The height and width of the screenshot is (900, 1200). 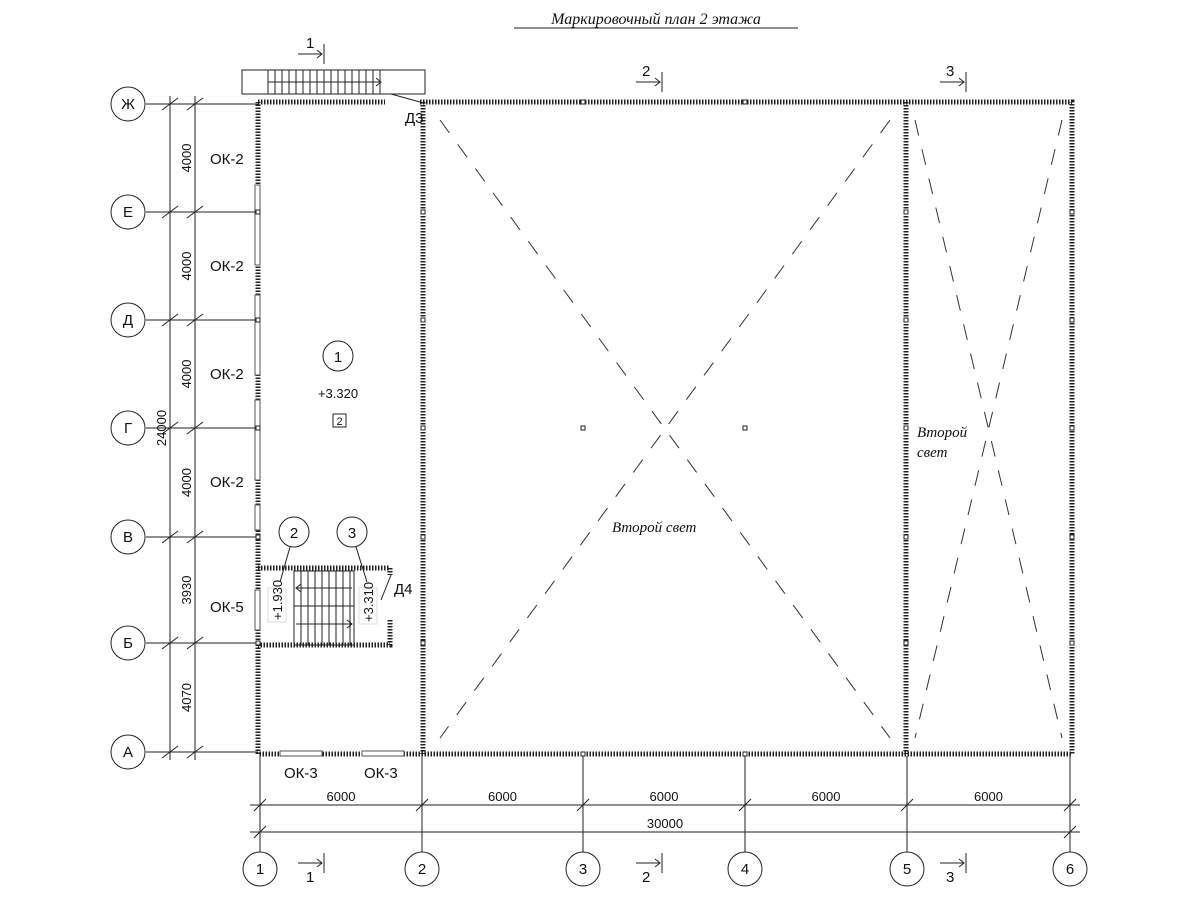 I want to click on column-total-dimension: 30000, so click(x=665, y=823).